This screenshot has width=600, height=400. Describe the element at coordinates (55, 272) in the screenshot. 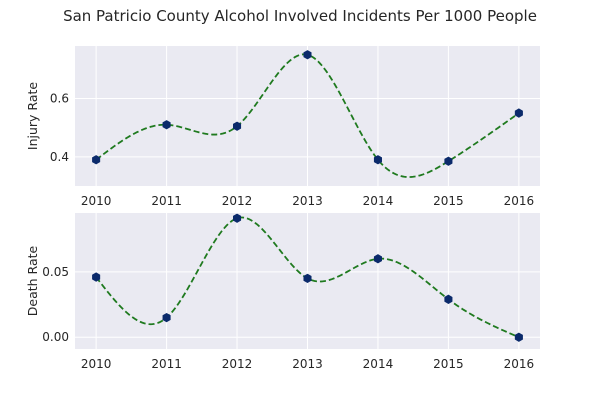

I see `y-tick-label: 0.05` at that location.